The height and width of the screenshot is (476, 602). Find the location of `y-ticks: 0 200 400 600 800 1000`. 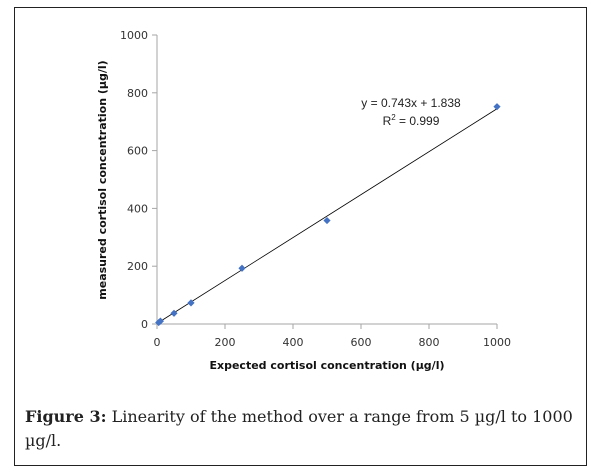

y-ticks: 0 200 400 600 800 1000 is located at coordinates (138, 180).